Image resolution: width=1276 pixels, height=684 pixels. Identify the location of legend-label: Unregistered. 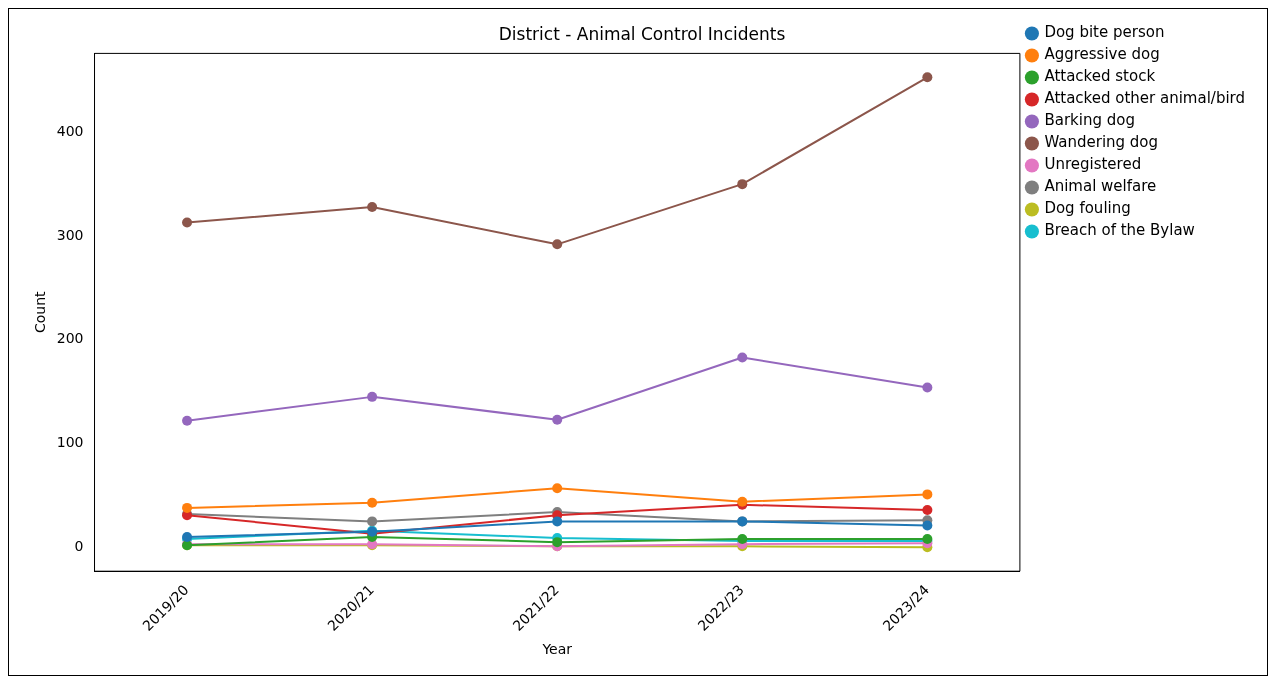
(1093, 164).